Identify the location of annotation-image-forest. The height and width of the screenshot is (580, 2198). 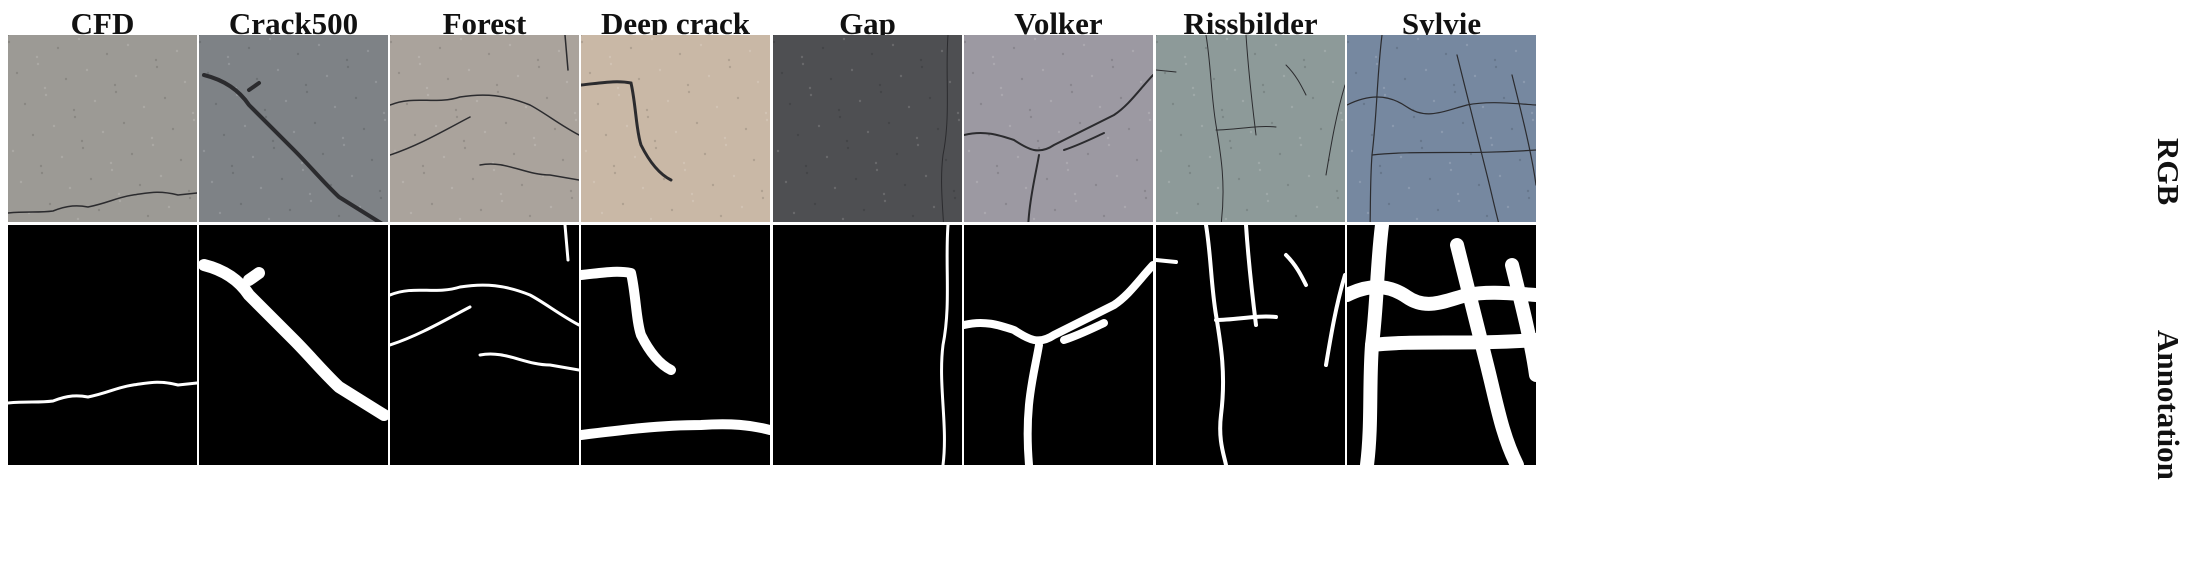
(484, 345).